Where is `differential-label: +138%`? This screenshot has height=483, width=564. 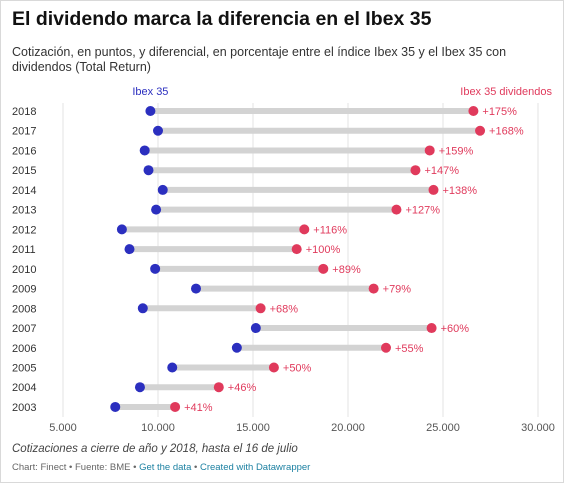
differential-label: +138% is located at coordinates (460, 191).